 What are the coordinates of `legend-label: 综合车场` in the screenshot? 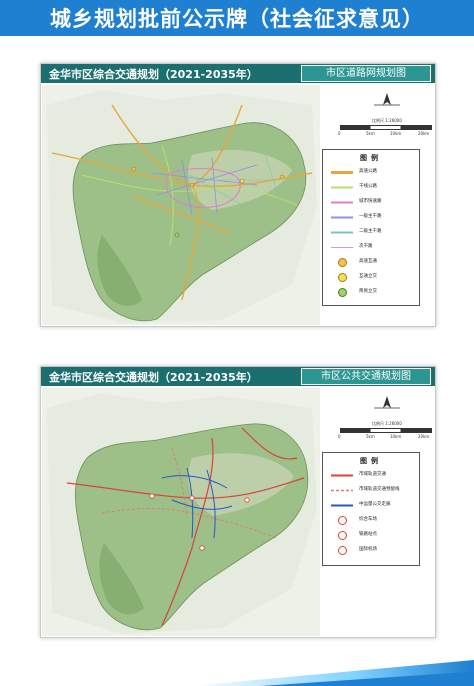 It's located at (368, 519).